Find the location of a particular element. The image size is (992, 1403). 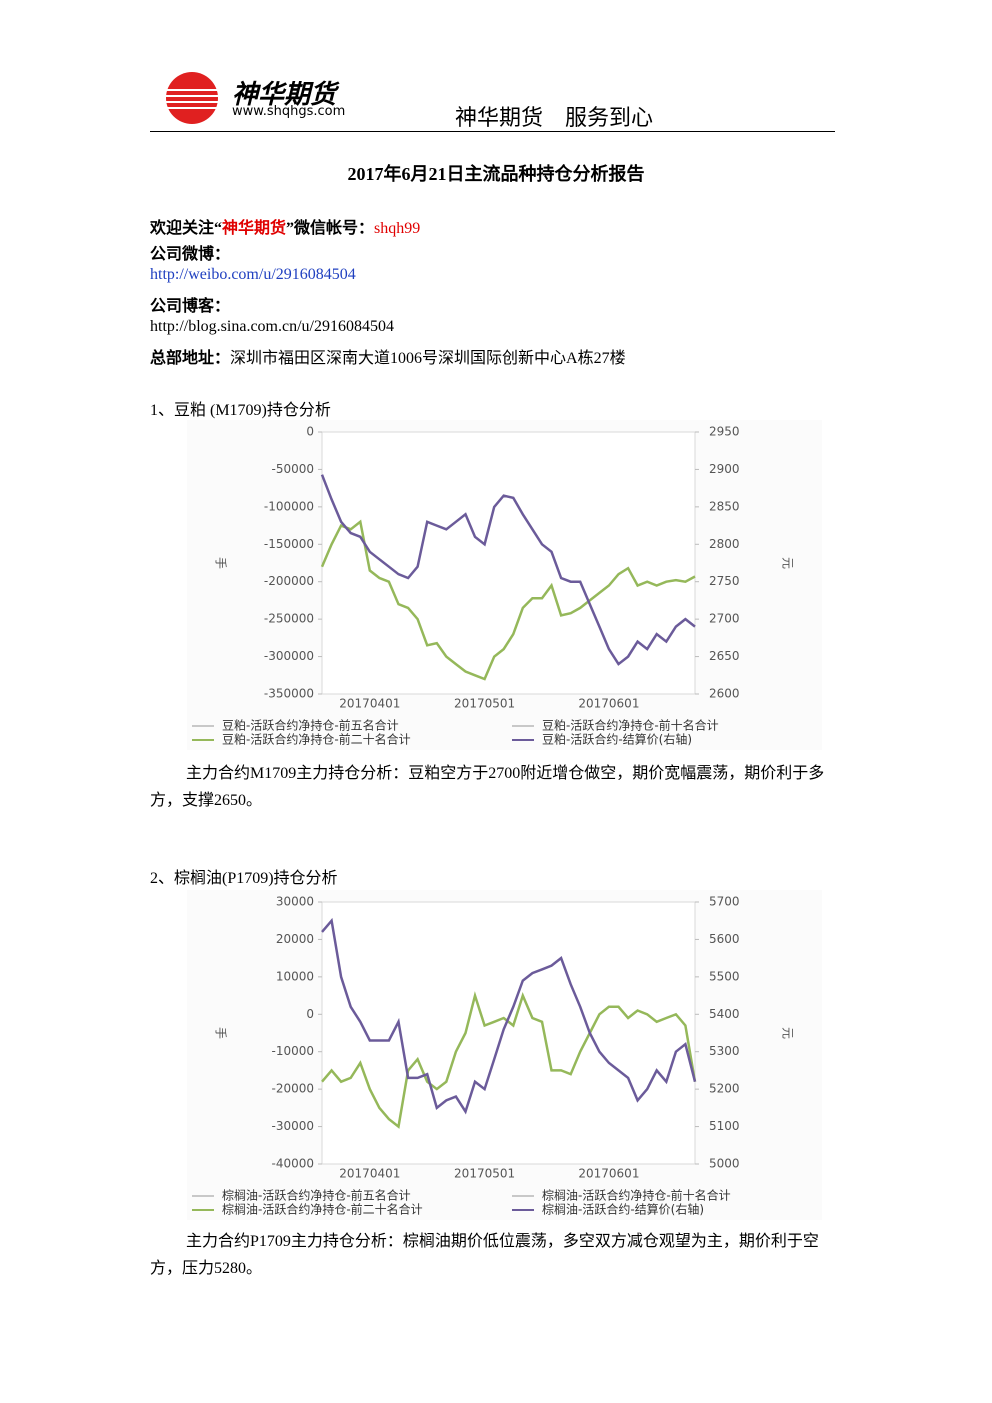

legend-label: 棕榈油-活跃合约净持仓-前五名合计 is located at coordinates (316, 1195).